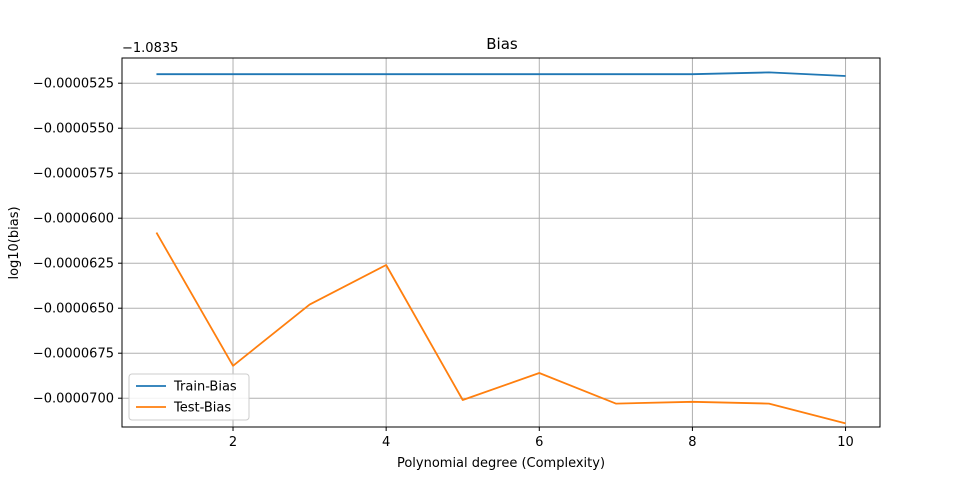  What do you see at coordinates (386, 442) in the screenshot?
I see `x-tick-label: 4` at bounding box center [386, 442].